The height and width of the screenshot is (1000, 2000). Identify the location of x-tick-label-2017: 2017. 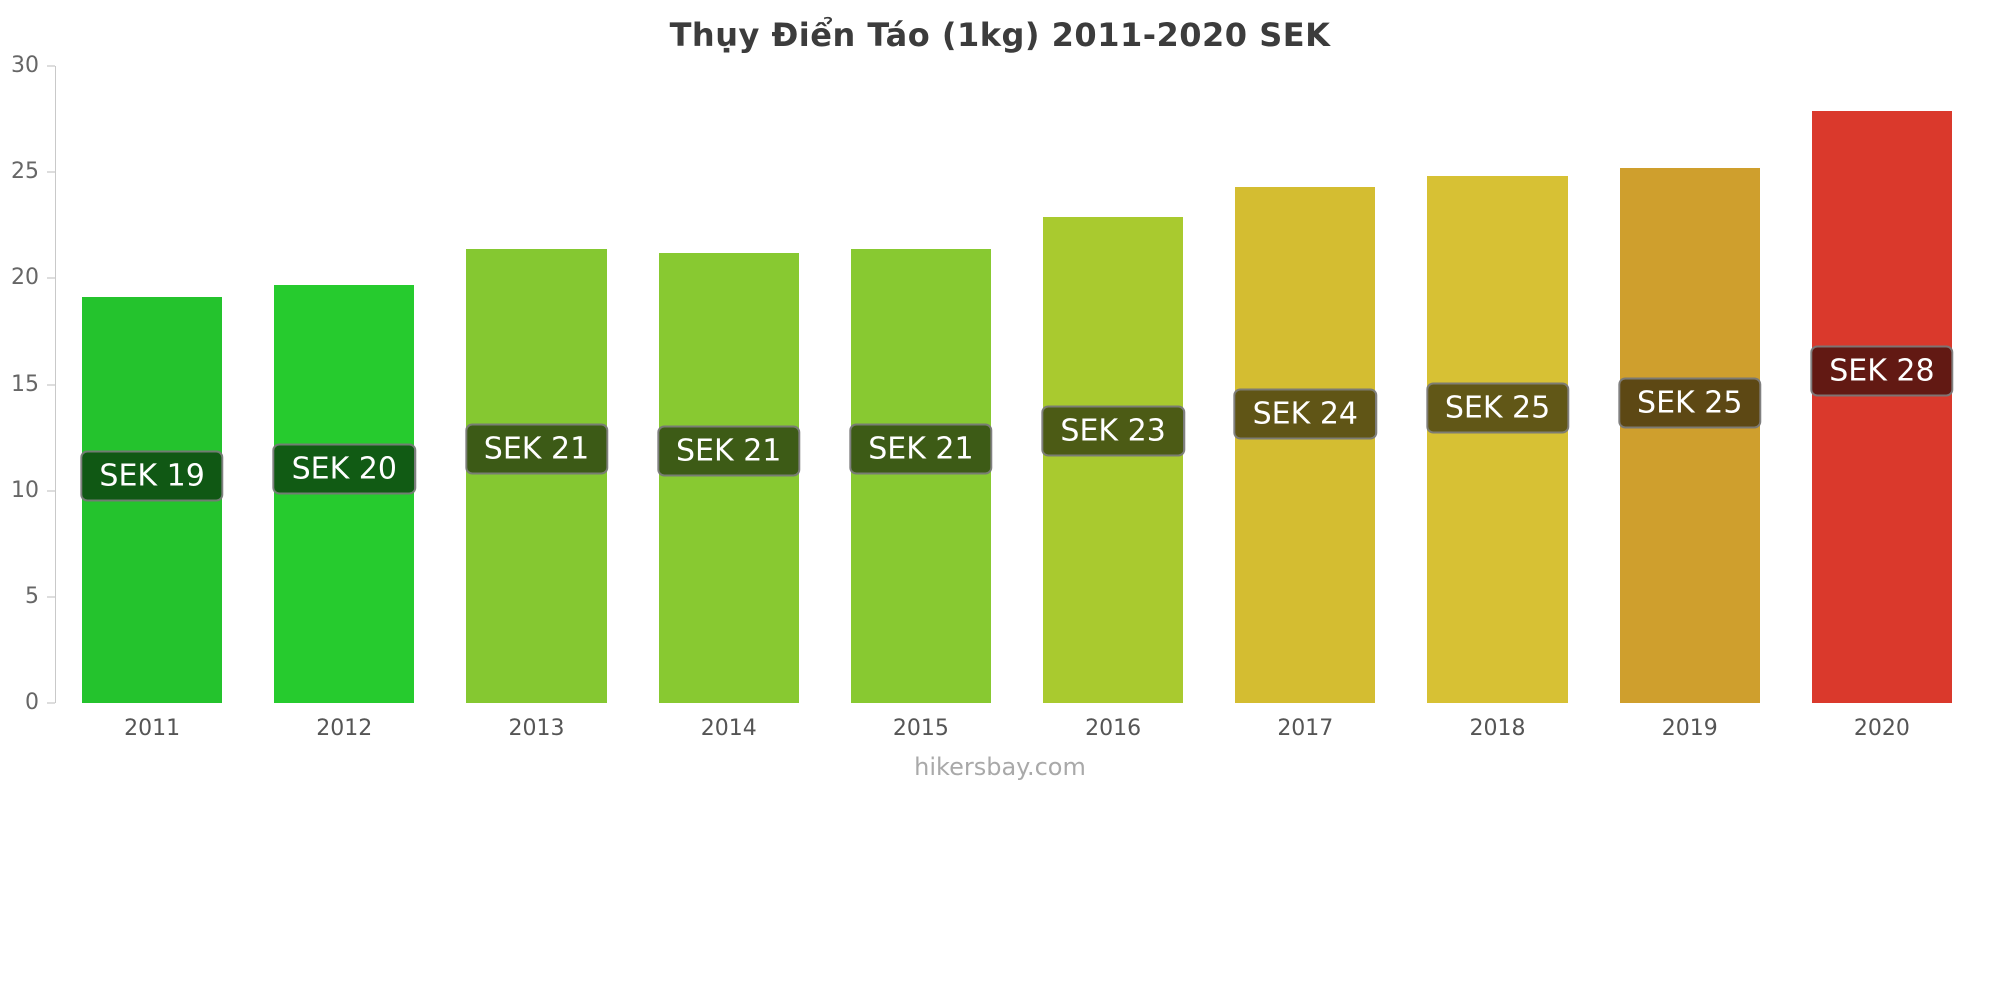
(1305, 728).